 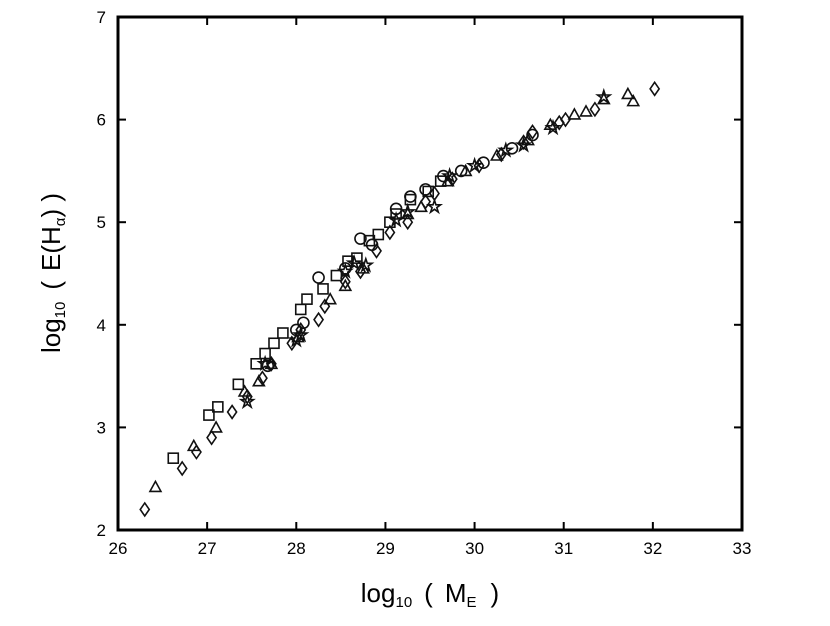 I want to click on y-tick-label: 6, so click(x=101, y=120).